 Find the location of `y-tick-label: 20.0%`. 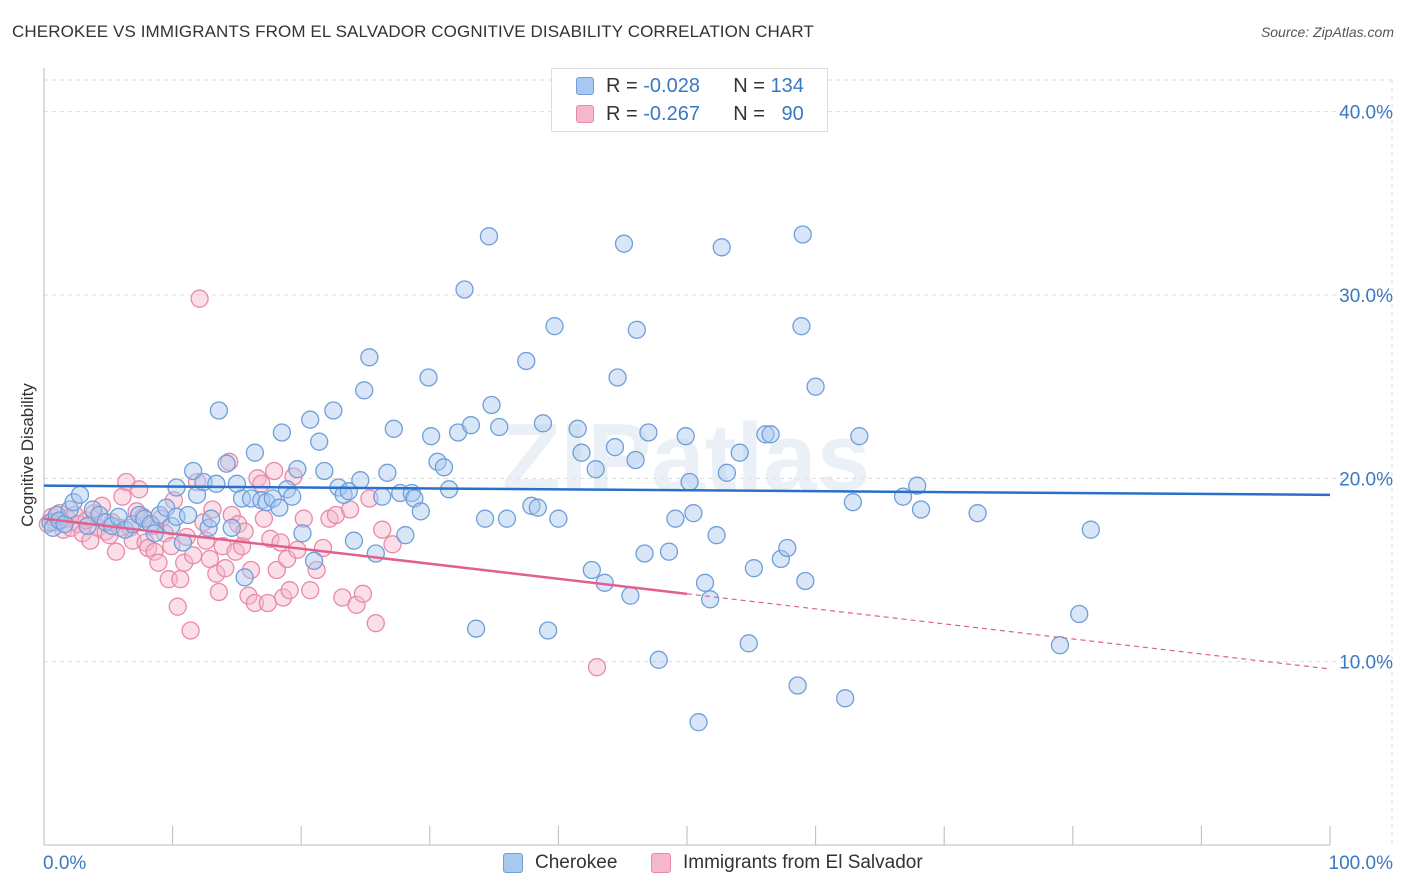

y-tick-label: 20.0% is located at coordinates (1366, 479).